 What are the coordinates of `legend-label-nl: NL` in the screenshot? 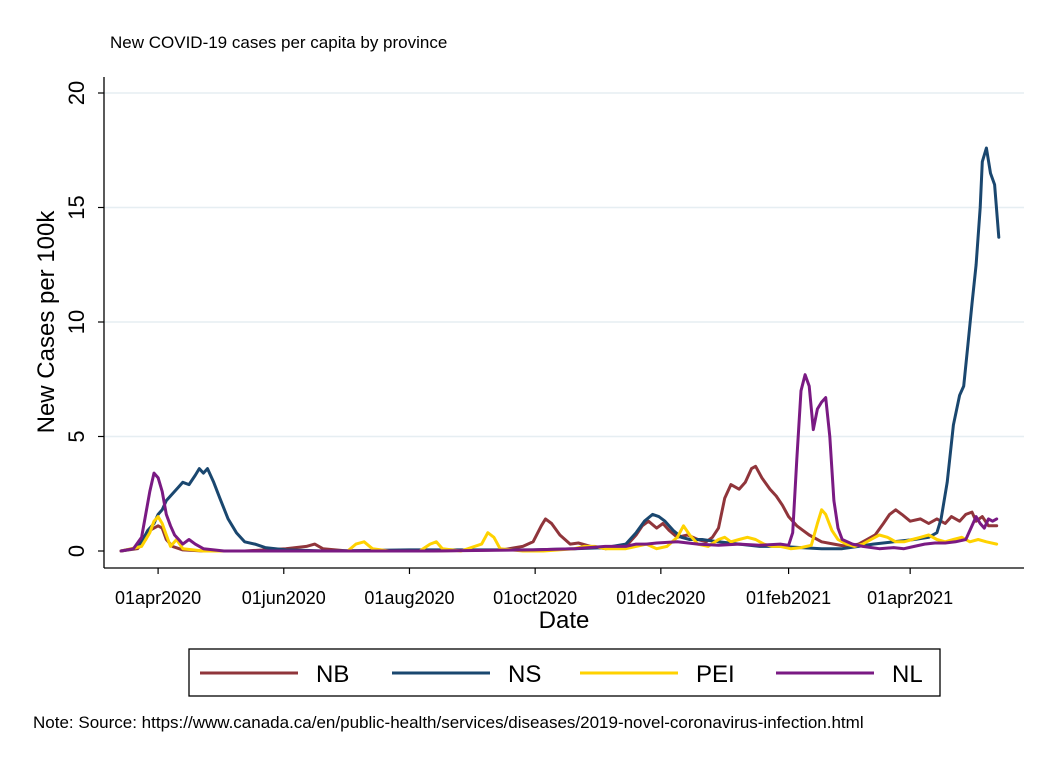 It's located at (907, 674).